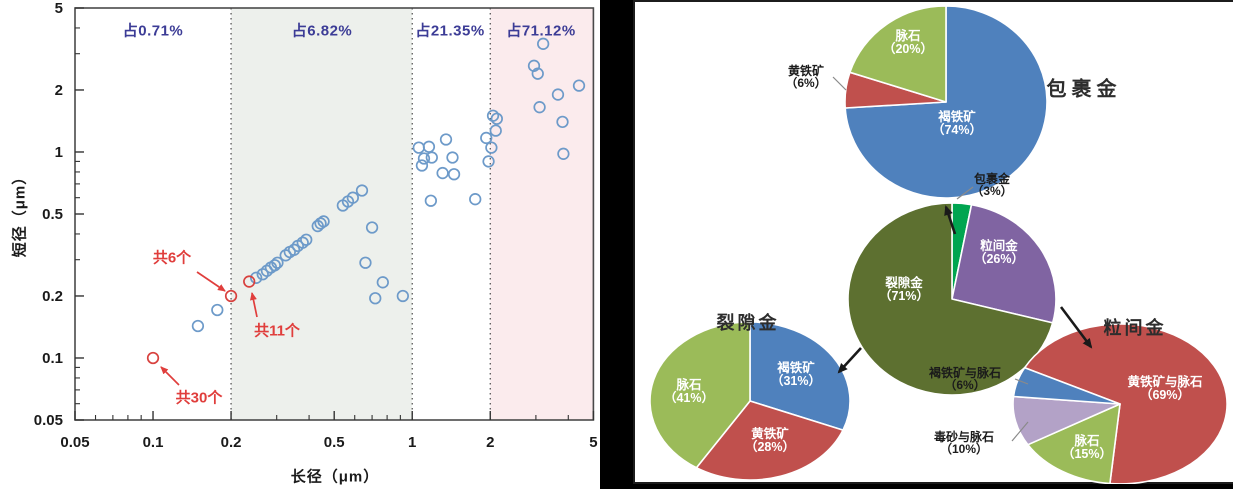 This screenshot has height=489, width=1233. I want to click on pie-bottom-left-slice-脉石, so click(700, 395).